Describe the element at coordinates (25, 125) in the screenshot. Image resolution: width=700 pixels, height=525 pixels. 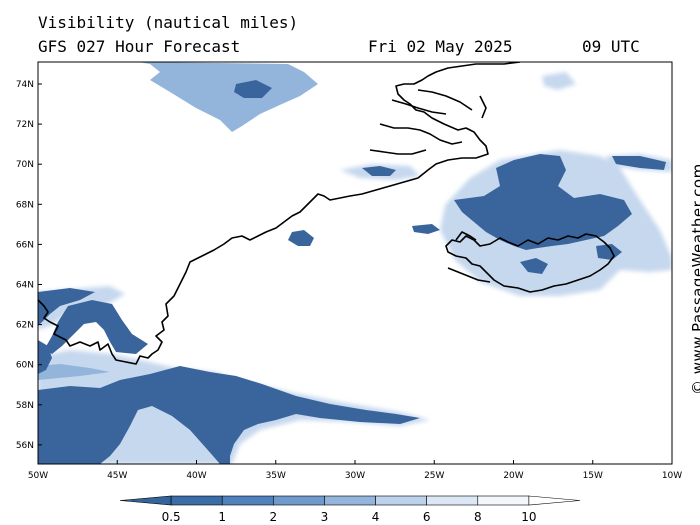
I see `lat-tick-label: 72N` at that location.